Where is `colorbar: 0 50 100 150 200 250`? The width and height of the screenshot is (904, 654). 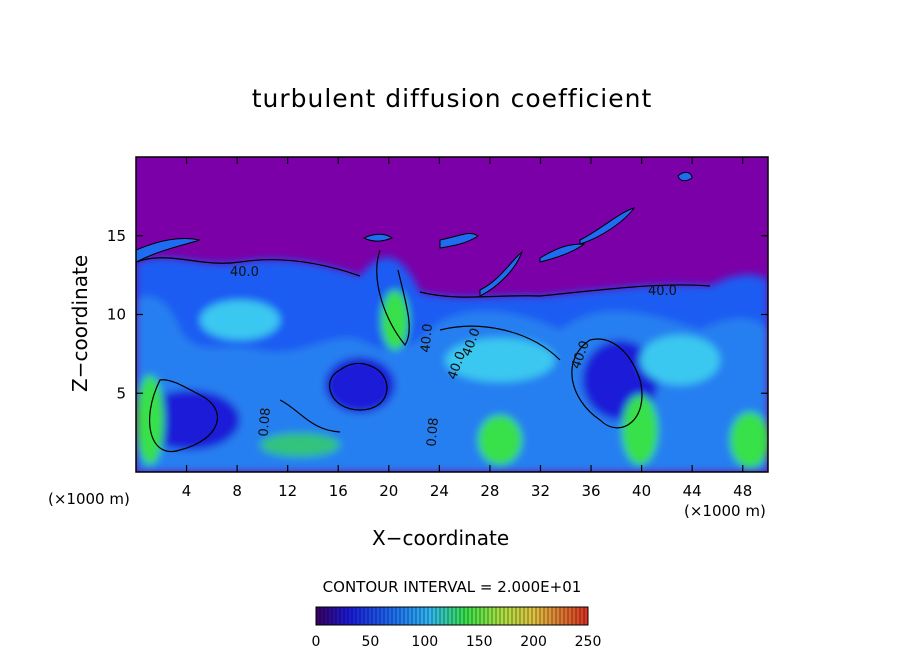 colorbar: 0 50 100 150 200 250 is located at coordinates (457, 628).